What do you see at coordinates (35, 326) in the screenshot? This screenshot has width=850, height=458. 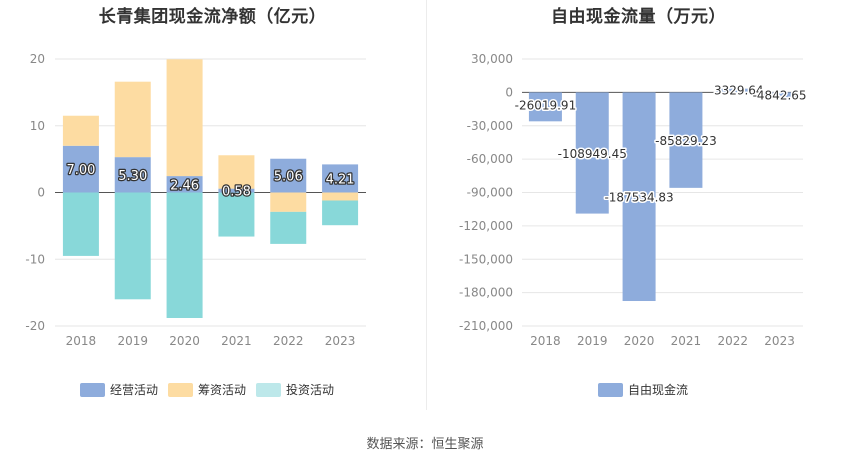 I see `y-tick-label: -20` at bounding box center [35, 326].